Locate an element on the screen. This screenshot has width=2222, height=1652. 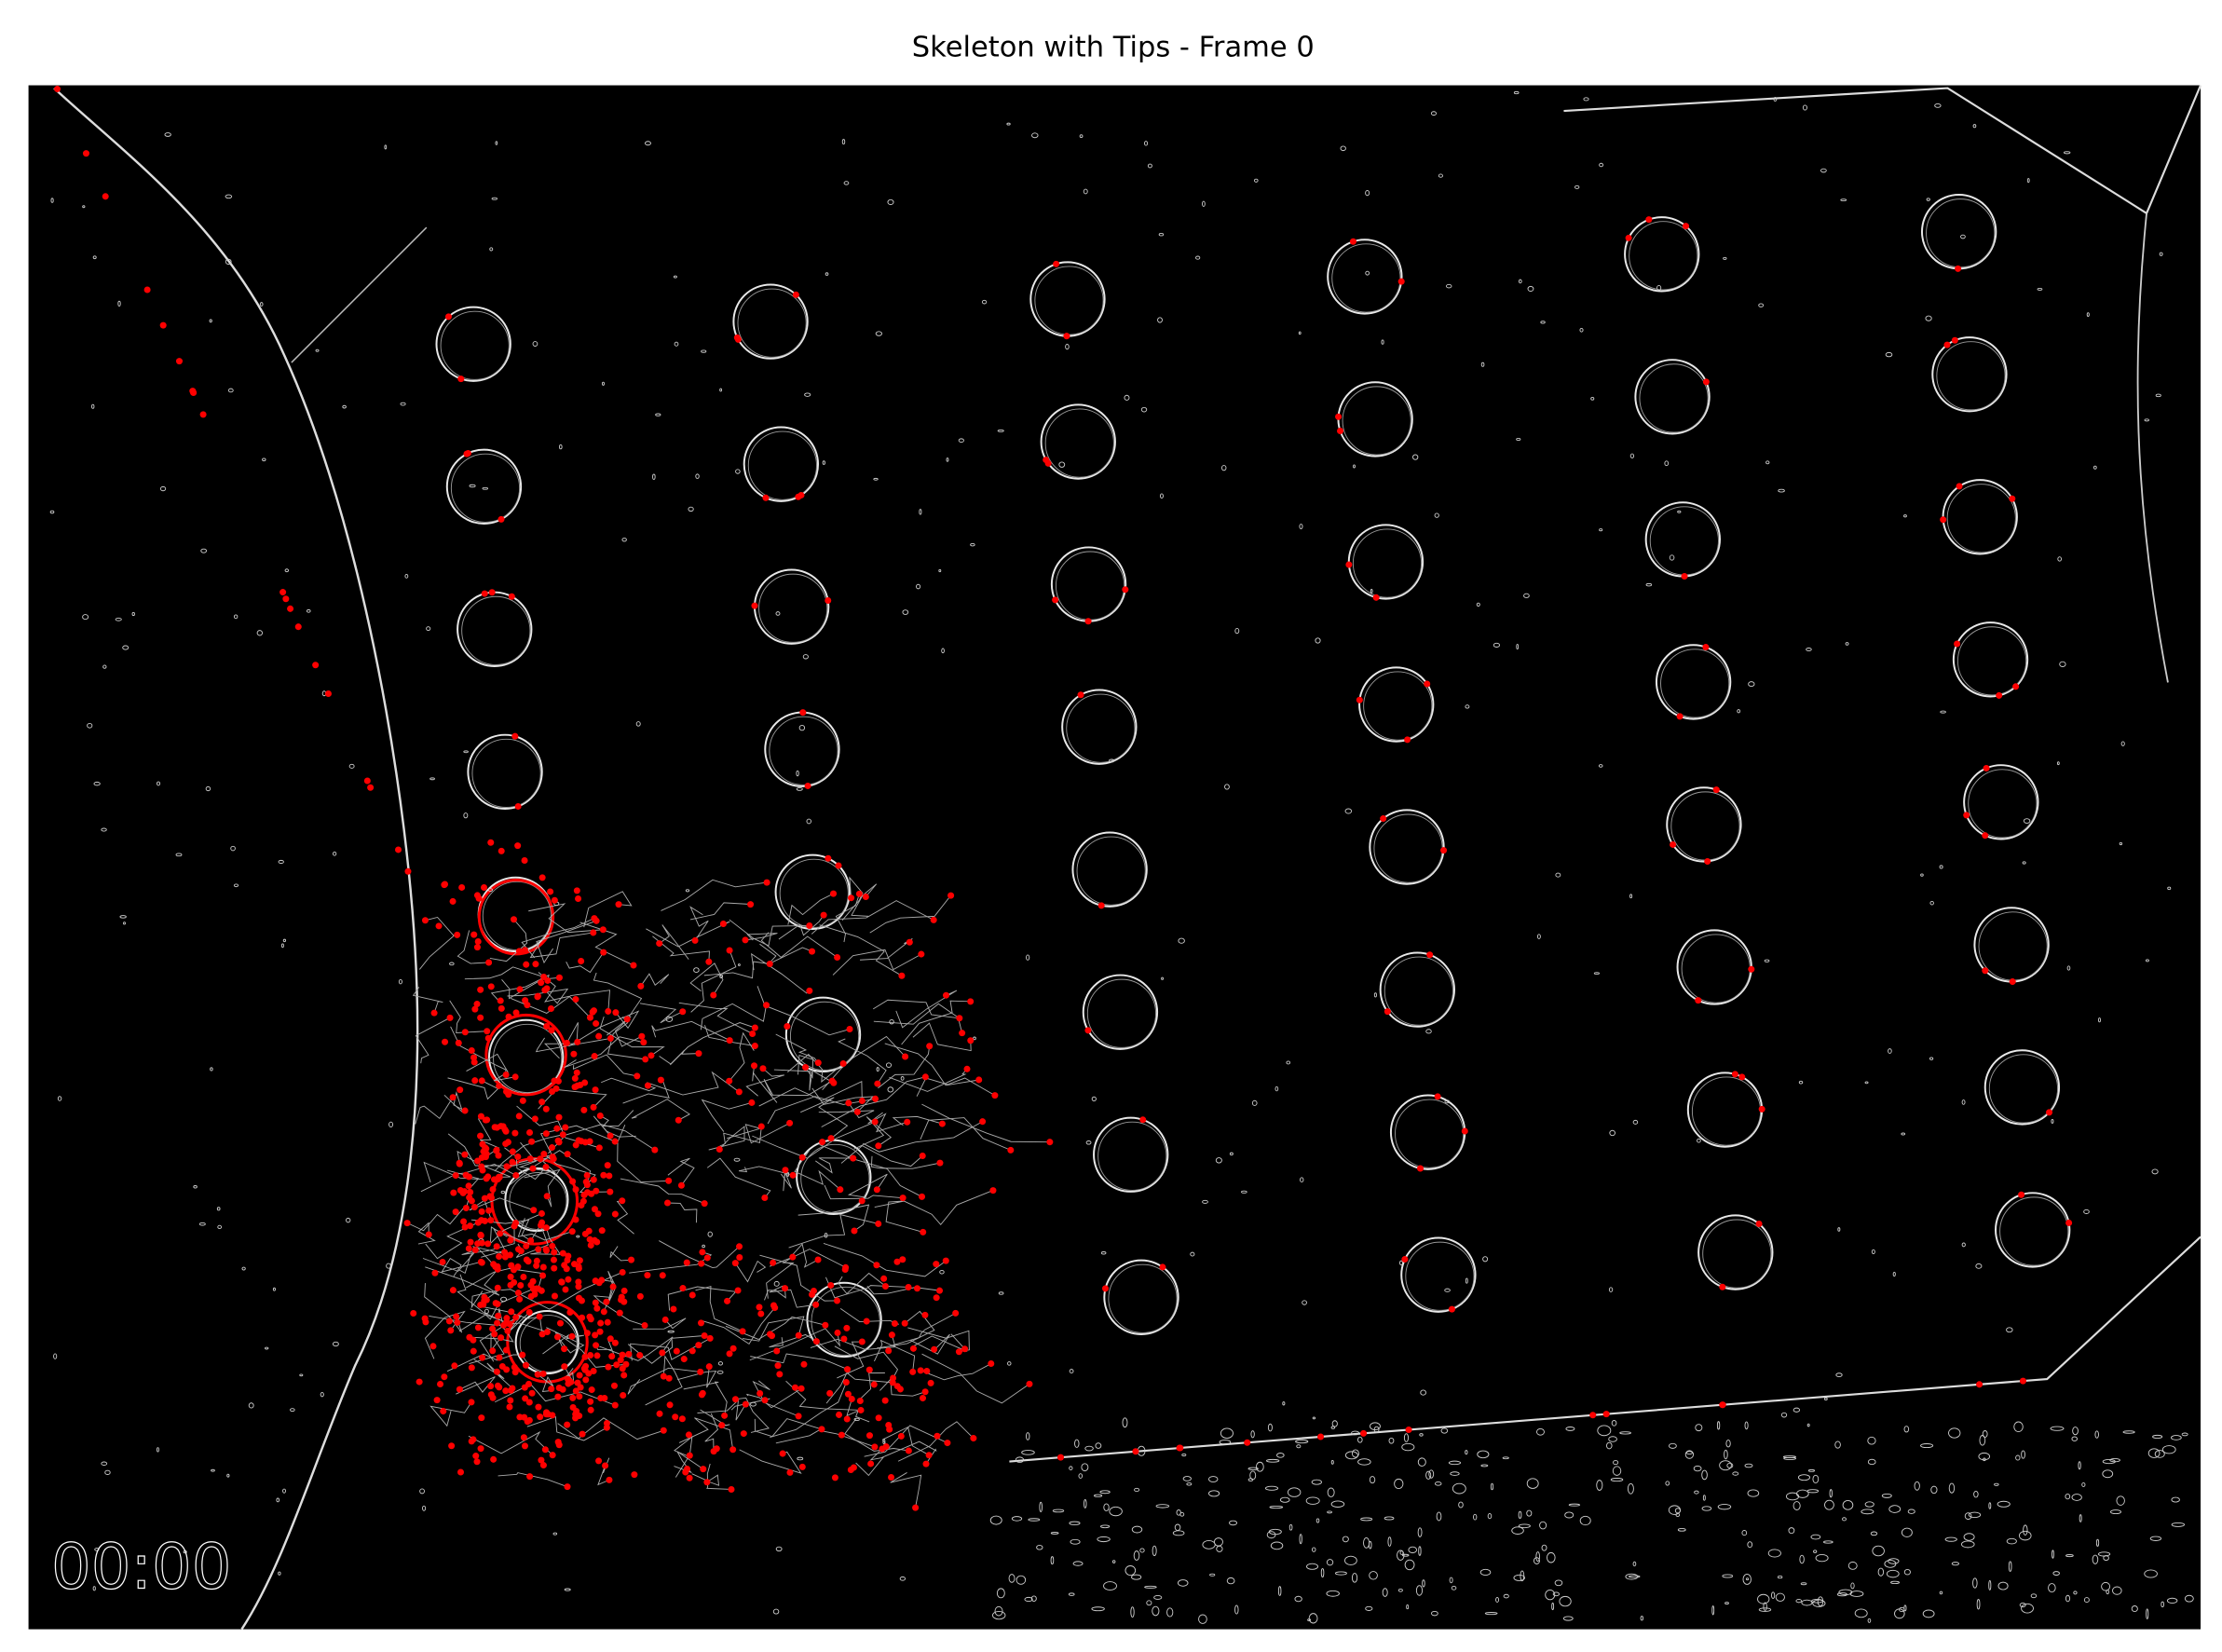
timestamp: 00:00 is located at coordinates (141, 1567).